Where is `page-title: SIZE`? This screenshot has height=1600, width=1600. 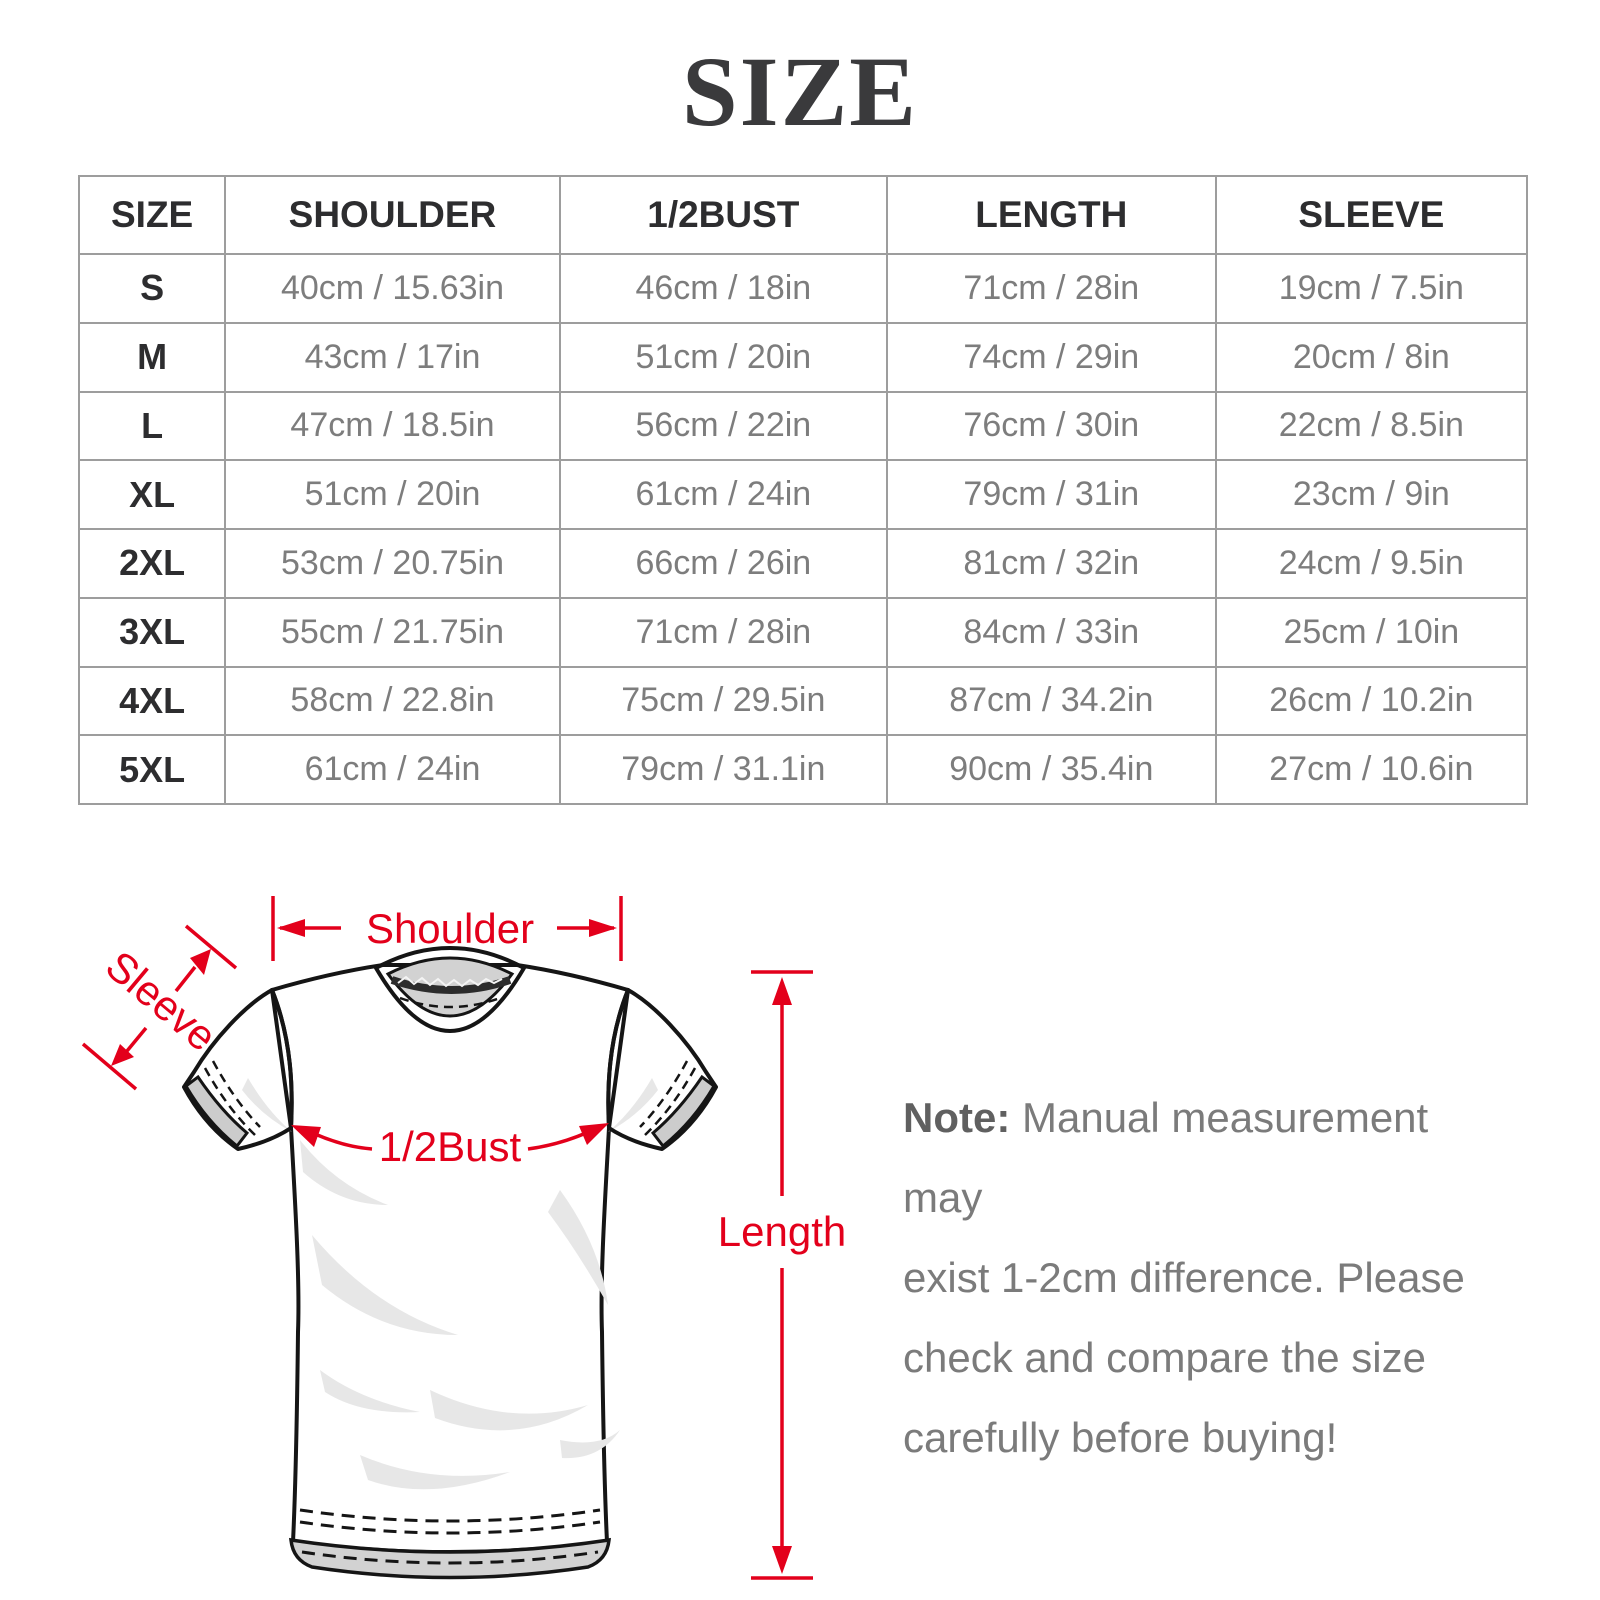
page-title: SIZE is located at coordinates (800, 91).